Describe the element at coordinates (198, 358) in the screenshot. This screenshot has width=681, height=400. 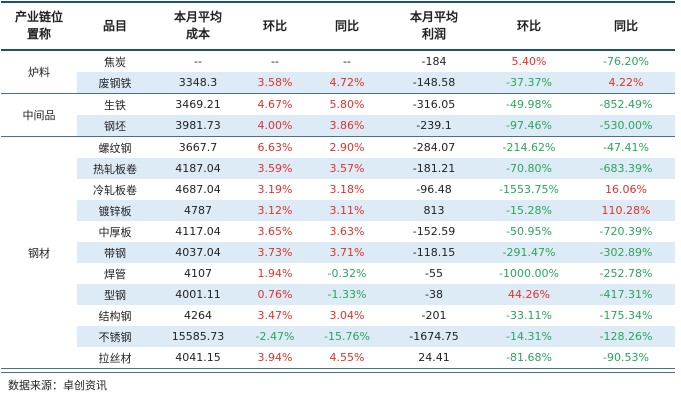
I see `cell-cost: 4041.15` at that location.